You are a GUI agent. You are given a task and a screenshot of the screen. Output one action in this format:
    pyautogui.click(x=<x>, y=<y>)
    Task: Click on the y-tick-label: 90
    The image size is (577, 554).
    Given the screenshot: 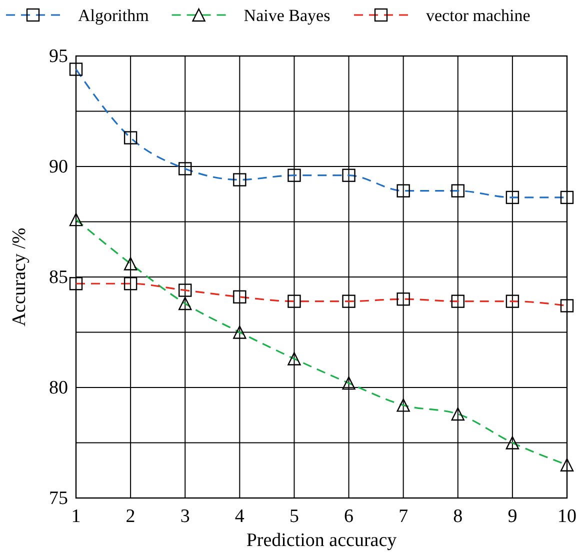 What is the action you would take?
    pyautogui.click(x=58, y=167)
    